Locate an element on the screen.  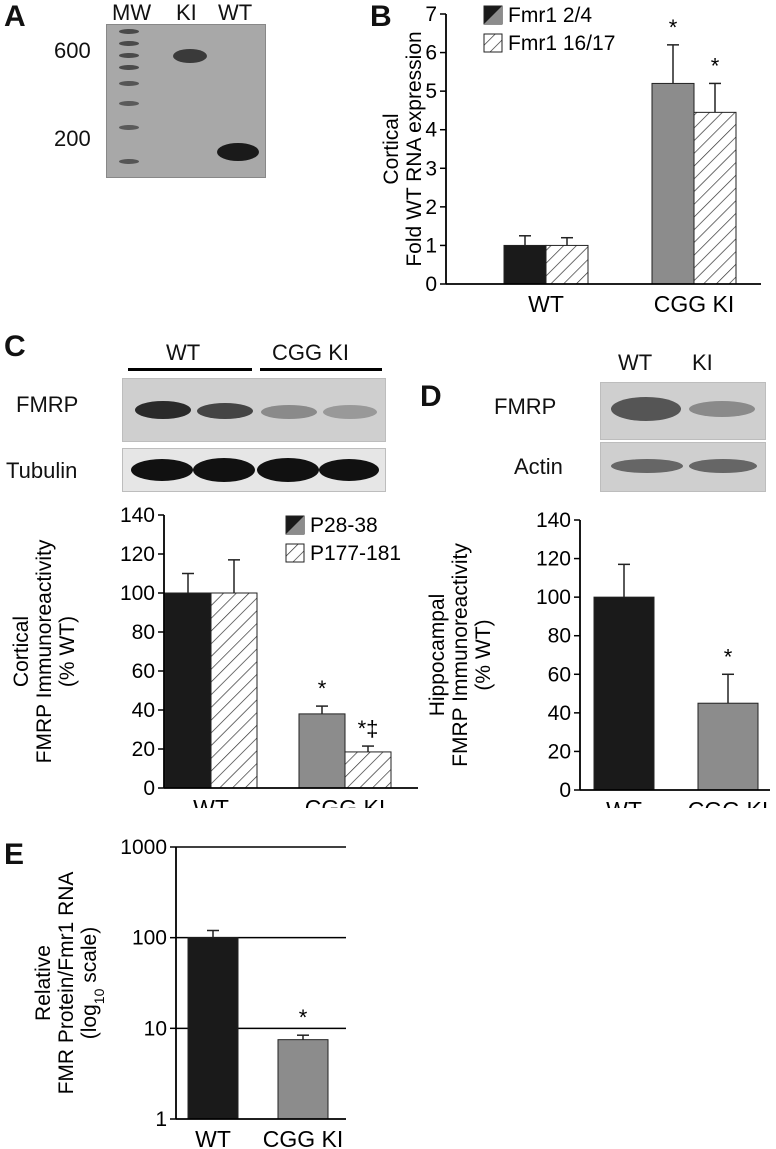
blot-c-row-tubulin: Tubulin is located at coordinates (42, 470).